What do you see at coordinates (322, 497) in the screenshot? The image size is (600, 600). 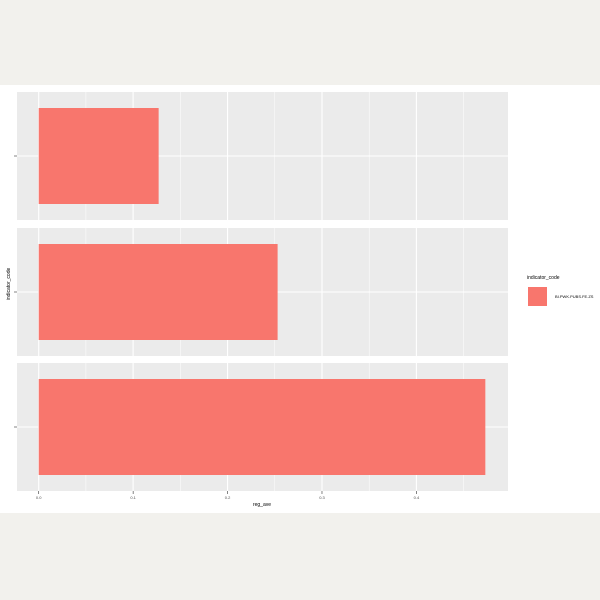 I see `x-tick-label: 0.3` at bounding box center [322, 497].